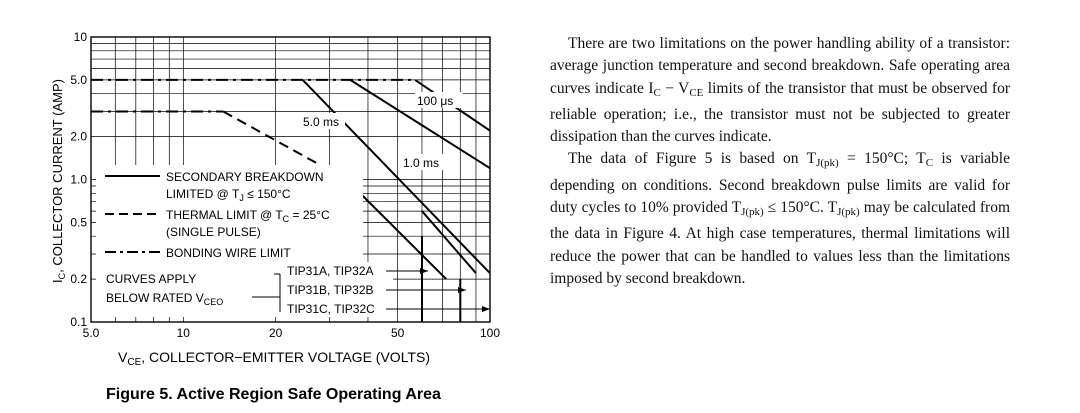  What do you see at coordinates (78, 322) in the screenshot?
I see `y-tick-label: 0.1` at bounding box center [78, 322].